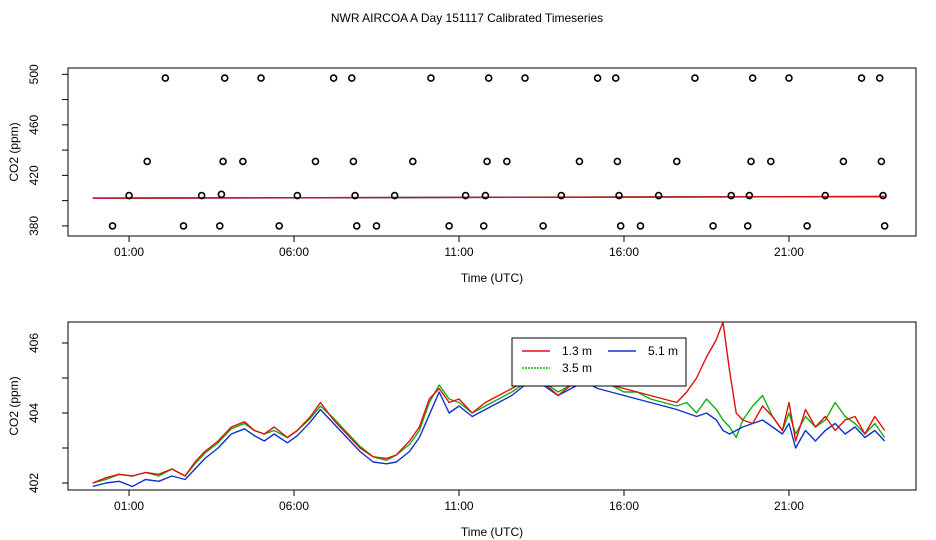 The width and height of the screenshot is (936, 540). What do you see at coordinates (663, 351) in the screenshot?
I see `legend-label: 5.1 m` at bounding box center [663, 351].